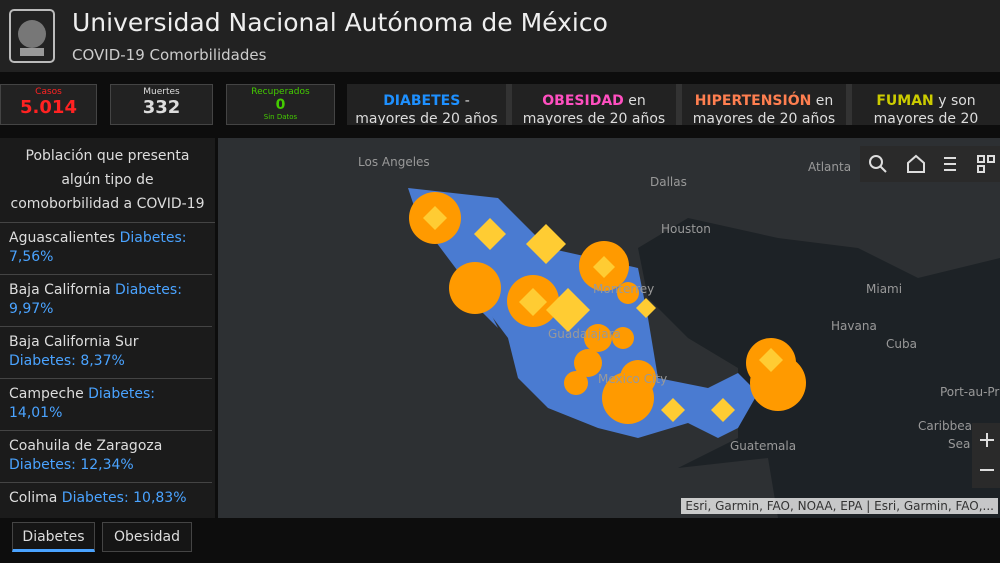 The height and width of the screenshot is (563, 1000). I want to click on metric-value: 12,34%, so click(107, 465).